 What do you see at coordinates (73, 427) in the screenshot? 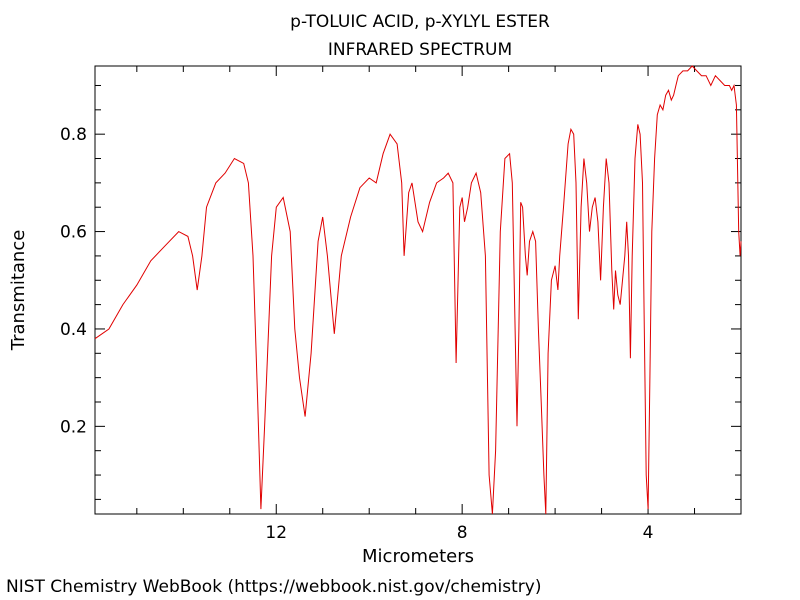
I see `y-tick-label: 0.2` at bounding box center [73, 427].